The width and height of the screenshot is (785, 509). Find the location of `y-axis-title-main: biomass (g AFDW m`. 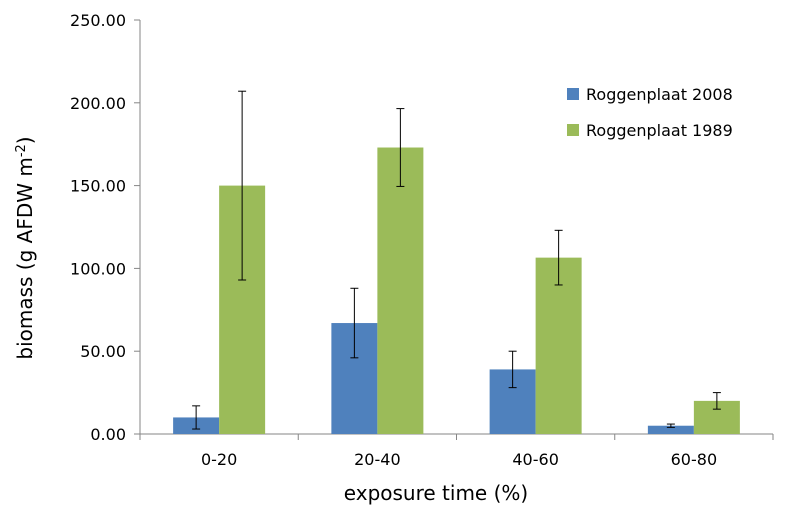

y-axis-title-main: biomass (g AFDW m is located at coordinates (25, 258).